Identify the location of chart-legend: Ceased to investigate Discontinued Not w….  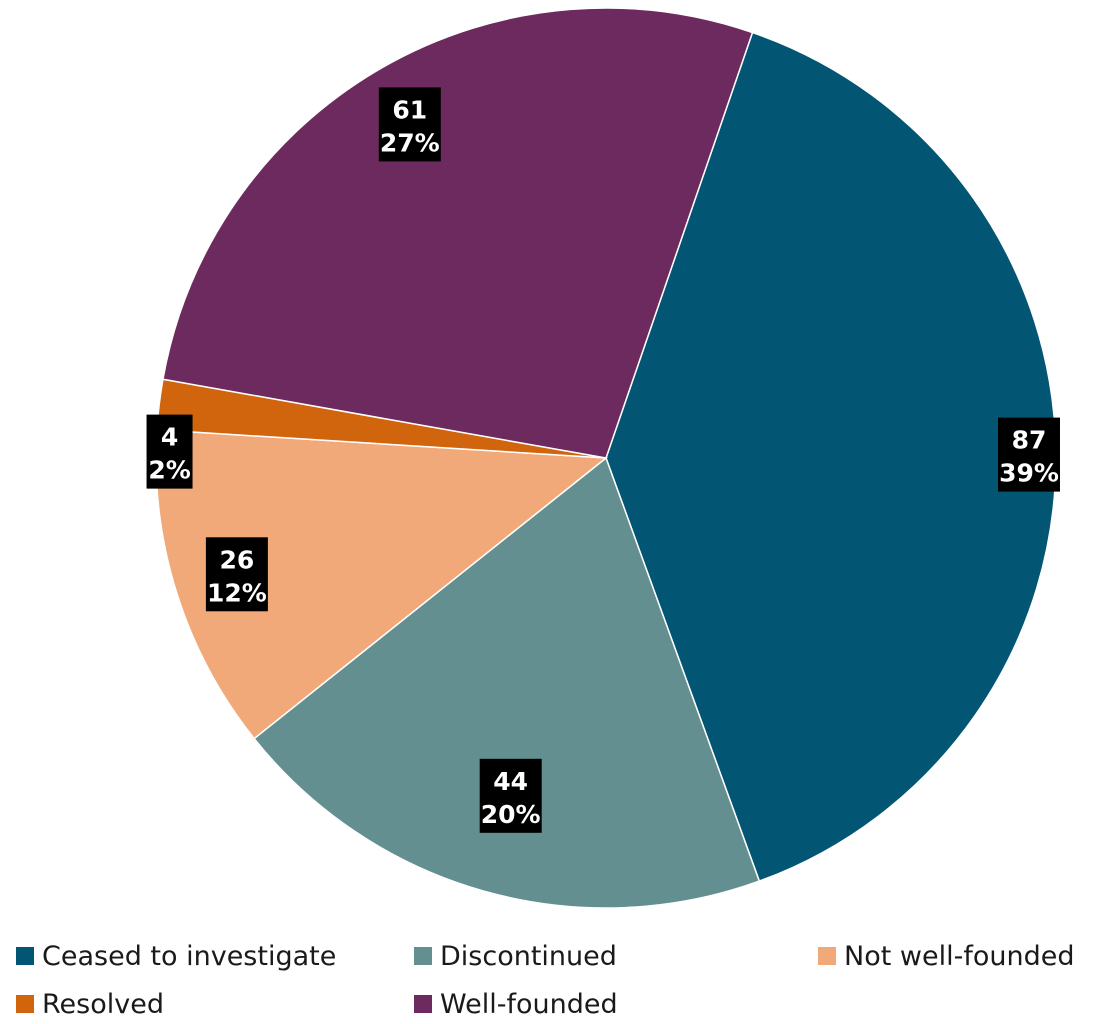
(558, 976).